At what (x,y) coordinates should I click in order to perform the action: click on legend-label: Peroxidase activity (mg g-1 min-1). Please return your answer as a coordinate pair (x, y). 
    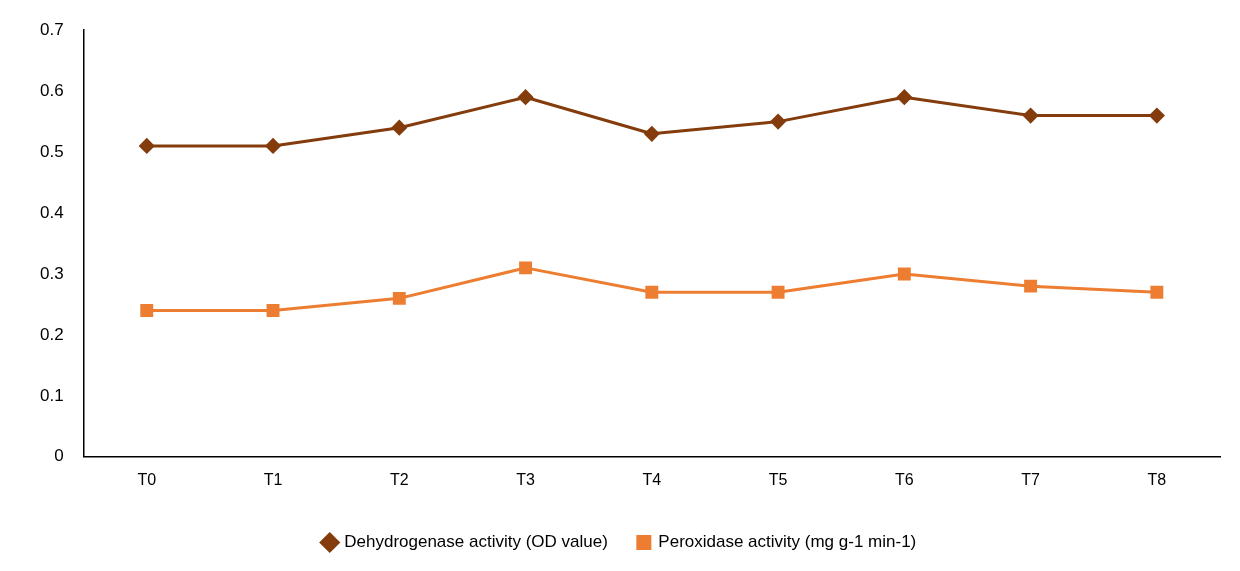
    Looking at the image, I should click on (787, 542).